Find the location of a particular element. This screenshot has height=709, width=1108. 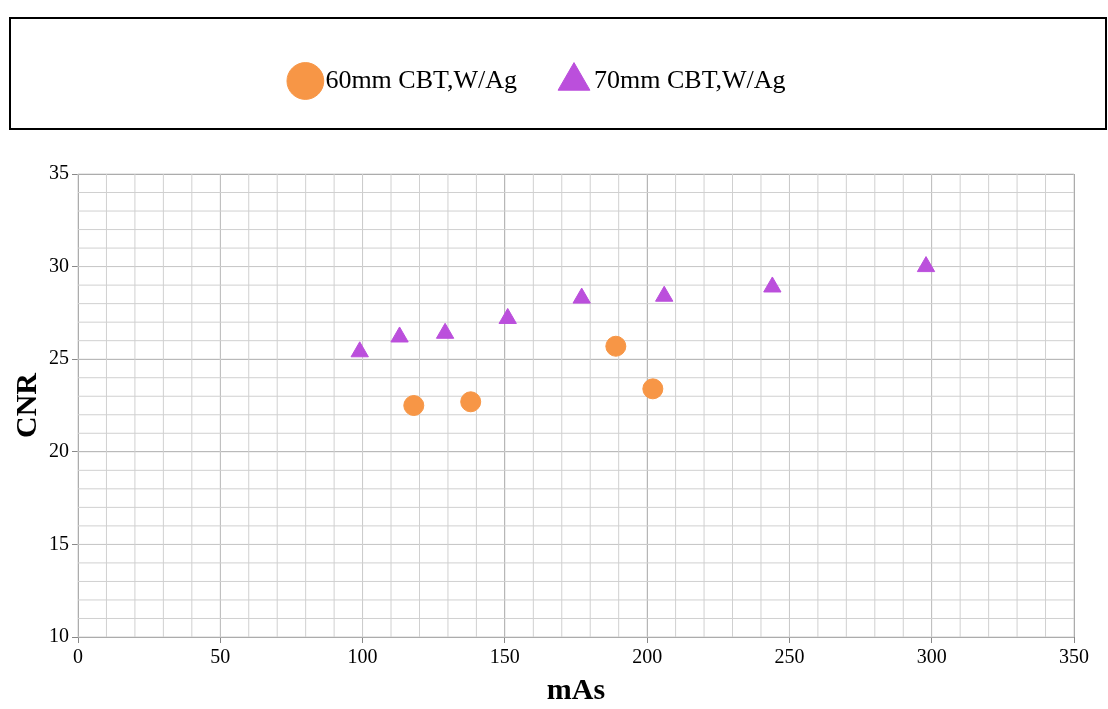

legend-label: 70mm CBT,W/Ag is located at coordinates (690, 79).